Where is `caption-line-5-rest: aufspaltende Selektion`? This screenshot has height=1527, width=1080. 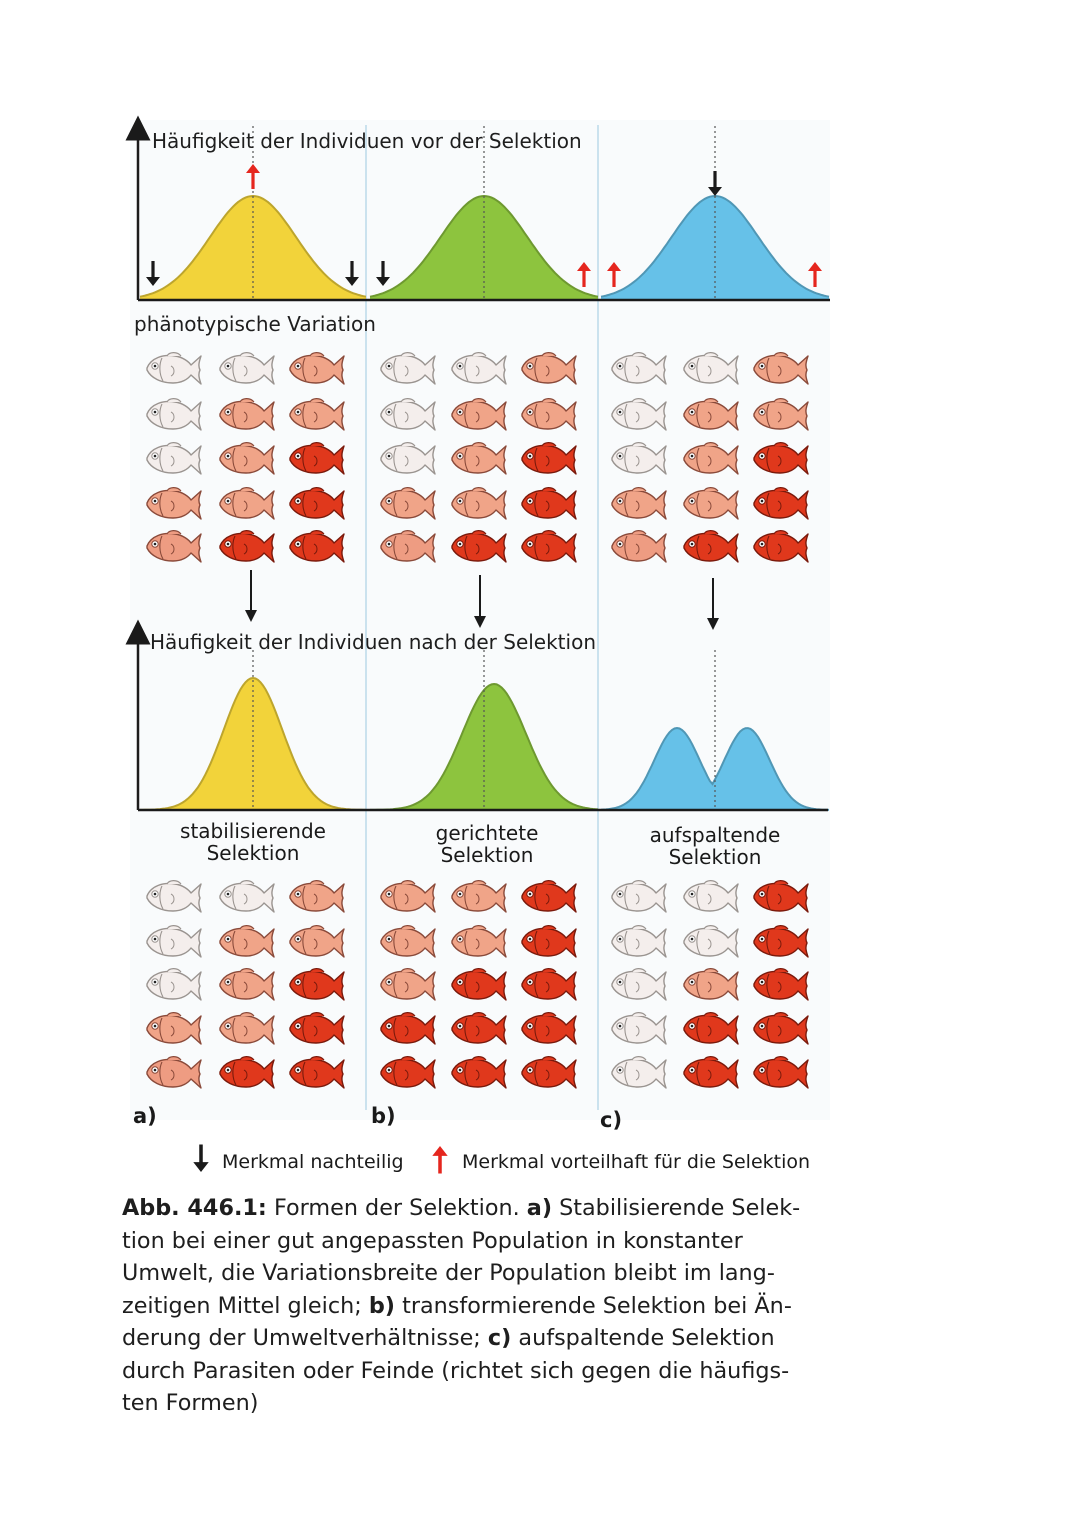 caption-line-5-rest: aufspaltende Selektion is located at coordinates (646, 1338).